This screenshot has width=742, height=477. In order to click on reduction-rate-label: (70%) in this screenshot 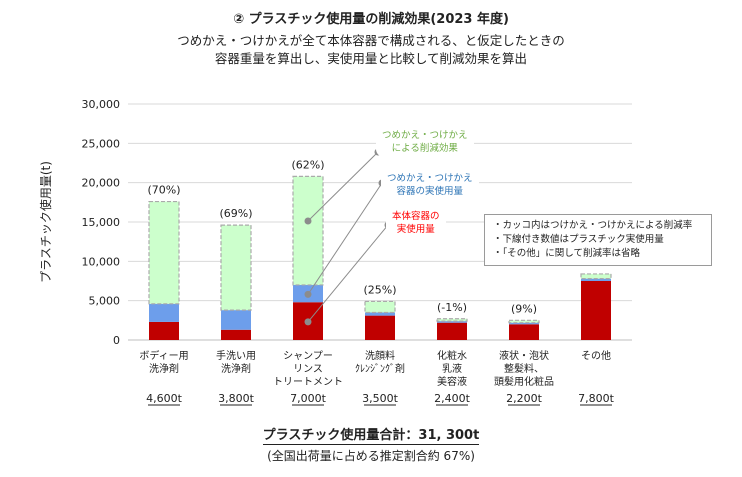, I will do `click(163, 190)`.